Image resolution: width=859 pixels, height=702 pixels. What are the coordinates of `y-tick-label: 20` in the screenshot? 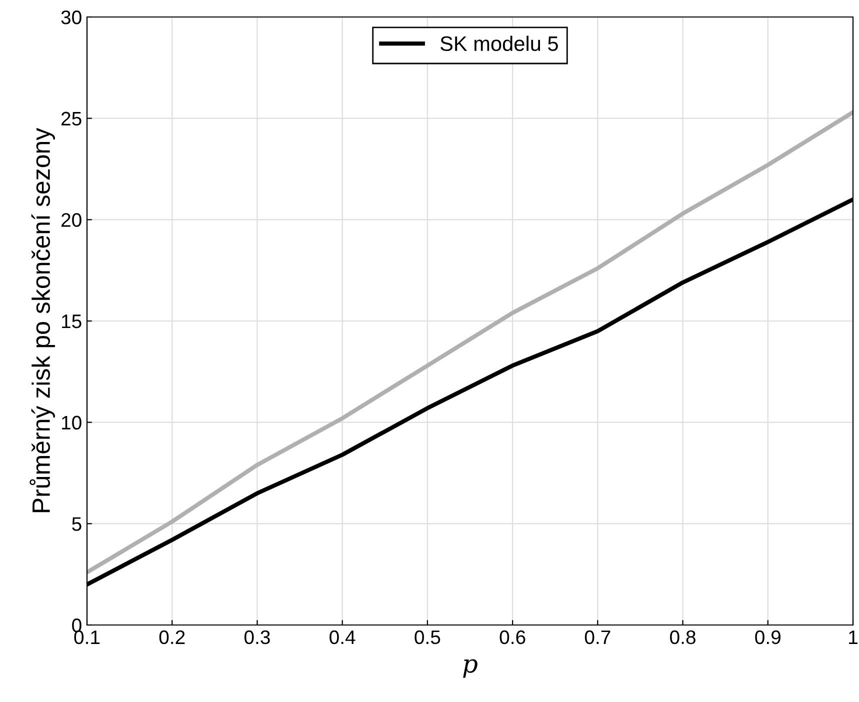 It's located at (71, 220).